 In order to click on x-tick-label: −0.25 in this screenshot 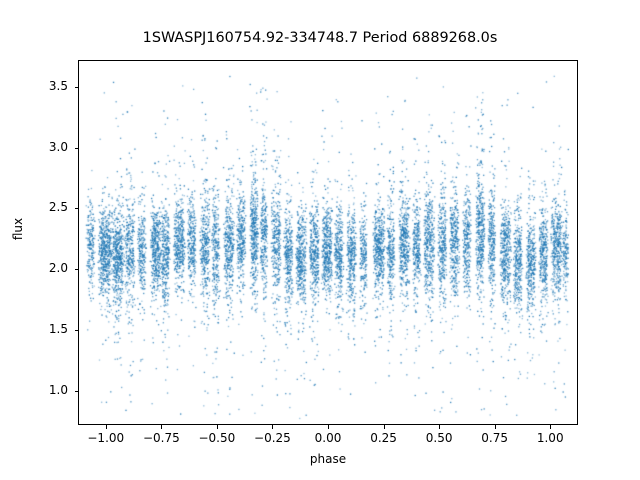, I will do `click(272, 438)`.